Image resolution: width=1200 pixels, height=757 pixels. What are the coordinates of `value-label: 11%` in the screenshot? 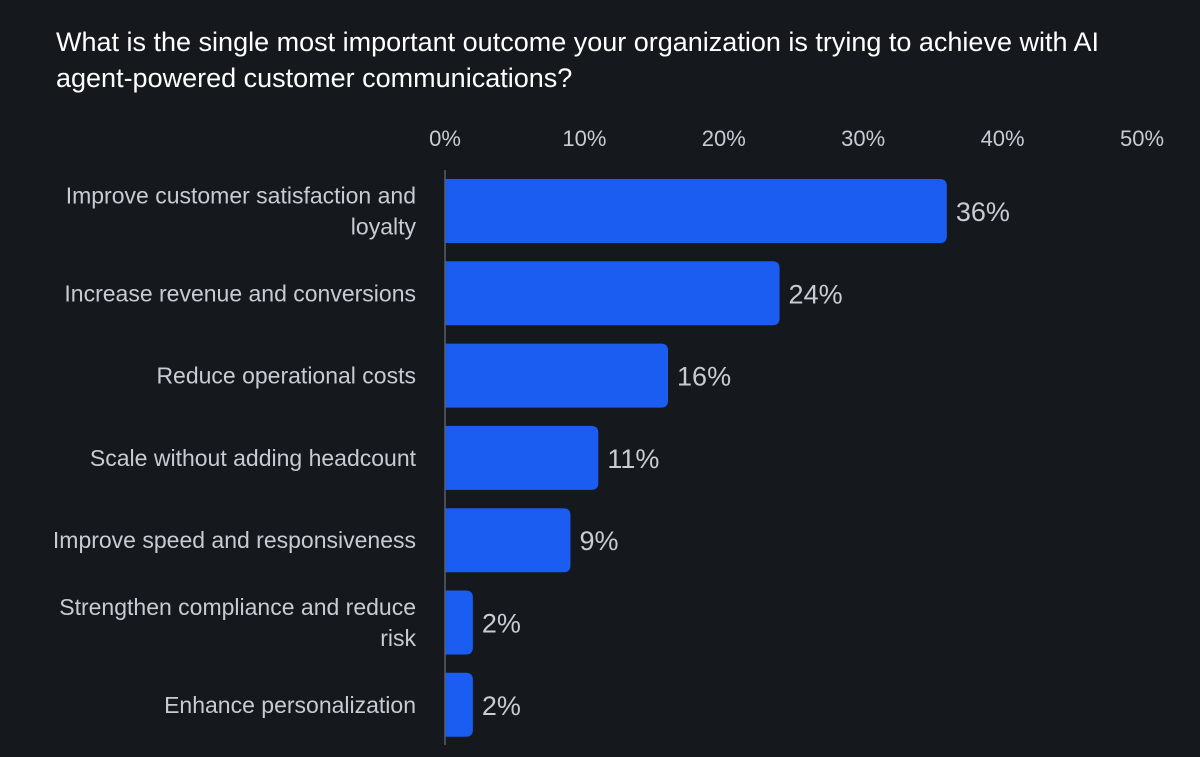 It's located at (633, 459).